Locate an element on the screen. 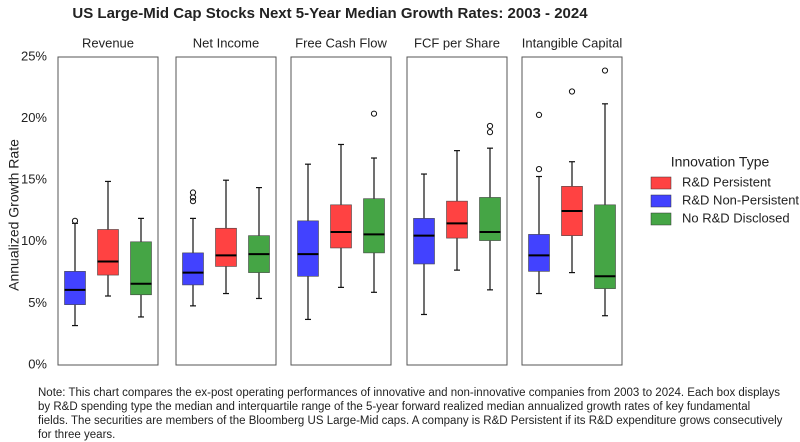  facet-title: FCF per Share is located at coordinates (457, 42).